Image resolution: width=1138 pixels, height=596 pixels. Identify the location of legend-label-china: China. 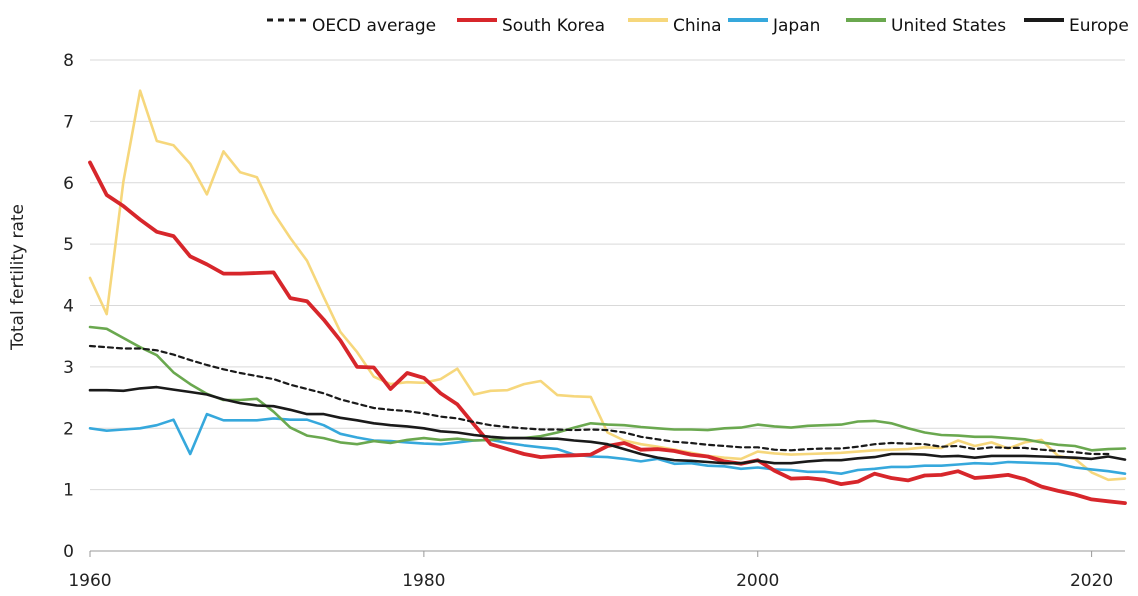
(697, 26).